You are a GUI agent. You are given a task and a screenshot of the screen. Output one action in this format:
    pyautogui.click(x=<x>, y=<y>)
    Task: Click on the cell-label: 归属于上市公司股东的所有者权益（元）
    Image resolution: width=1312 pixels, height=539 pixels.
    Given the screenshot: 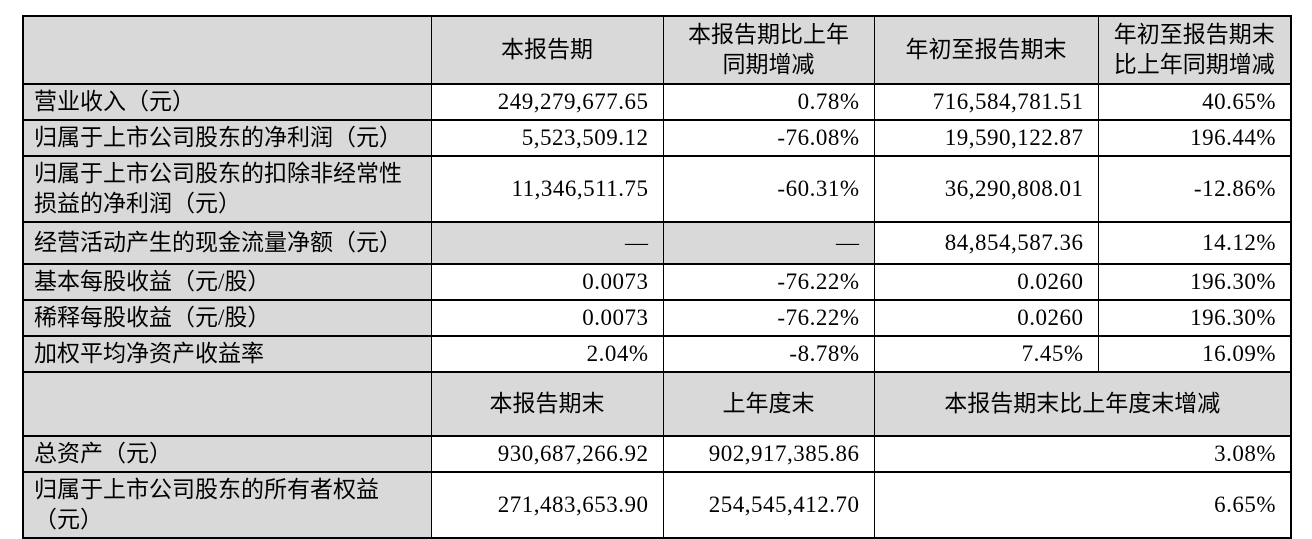 What is the action you would take?
    pyautogui.click(x=227, y=505)
    